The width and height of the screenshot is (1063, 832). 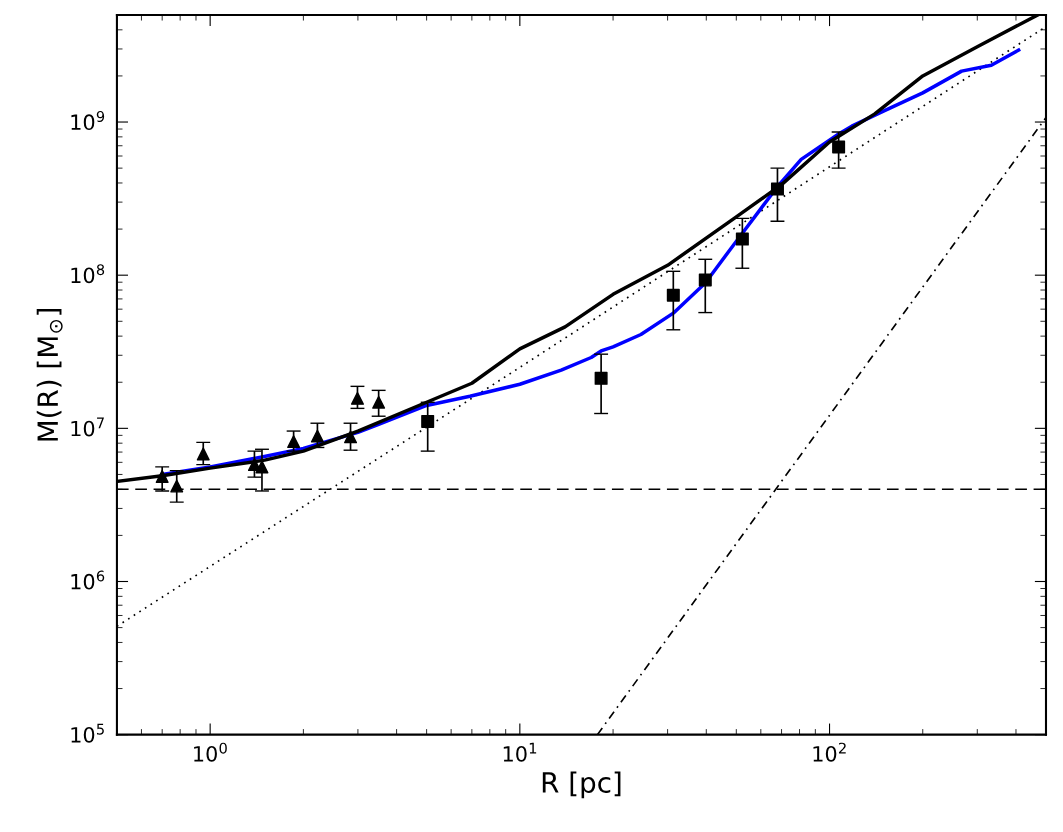 What do you see at coordinates (210, 752) in the screenshot?
I see `x-tick-label: 10$^{0}$` at bounding box center [210, 752].